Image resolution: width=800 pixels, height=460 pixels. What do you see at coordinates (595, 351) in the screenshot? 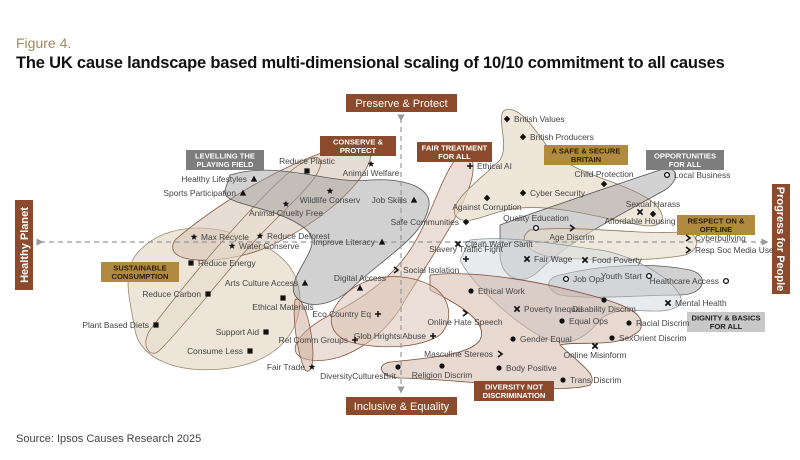
I see `cause-point: Online Misinform` at bounding box center [595, 351].